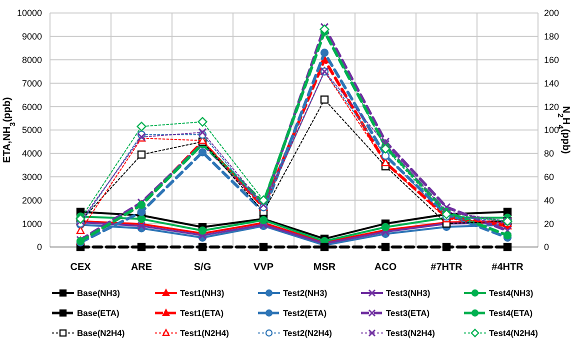 This screenshot has width=575, height=343. I want to click on legend-label: Test4(NH3), so click(511, 293).